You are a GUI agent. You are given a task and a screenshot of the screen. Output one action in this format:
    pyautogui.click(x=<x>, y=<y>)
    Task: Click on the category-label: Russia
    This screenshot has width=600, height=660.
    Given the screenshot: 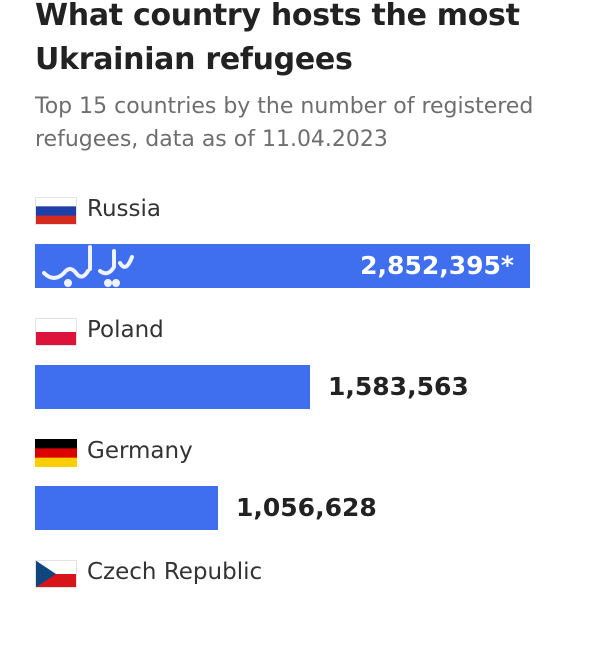 What is the action you would take?
    pyautogui.click(x=124, y=209)
    